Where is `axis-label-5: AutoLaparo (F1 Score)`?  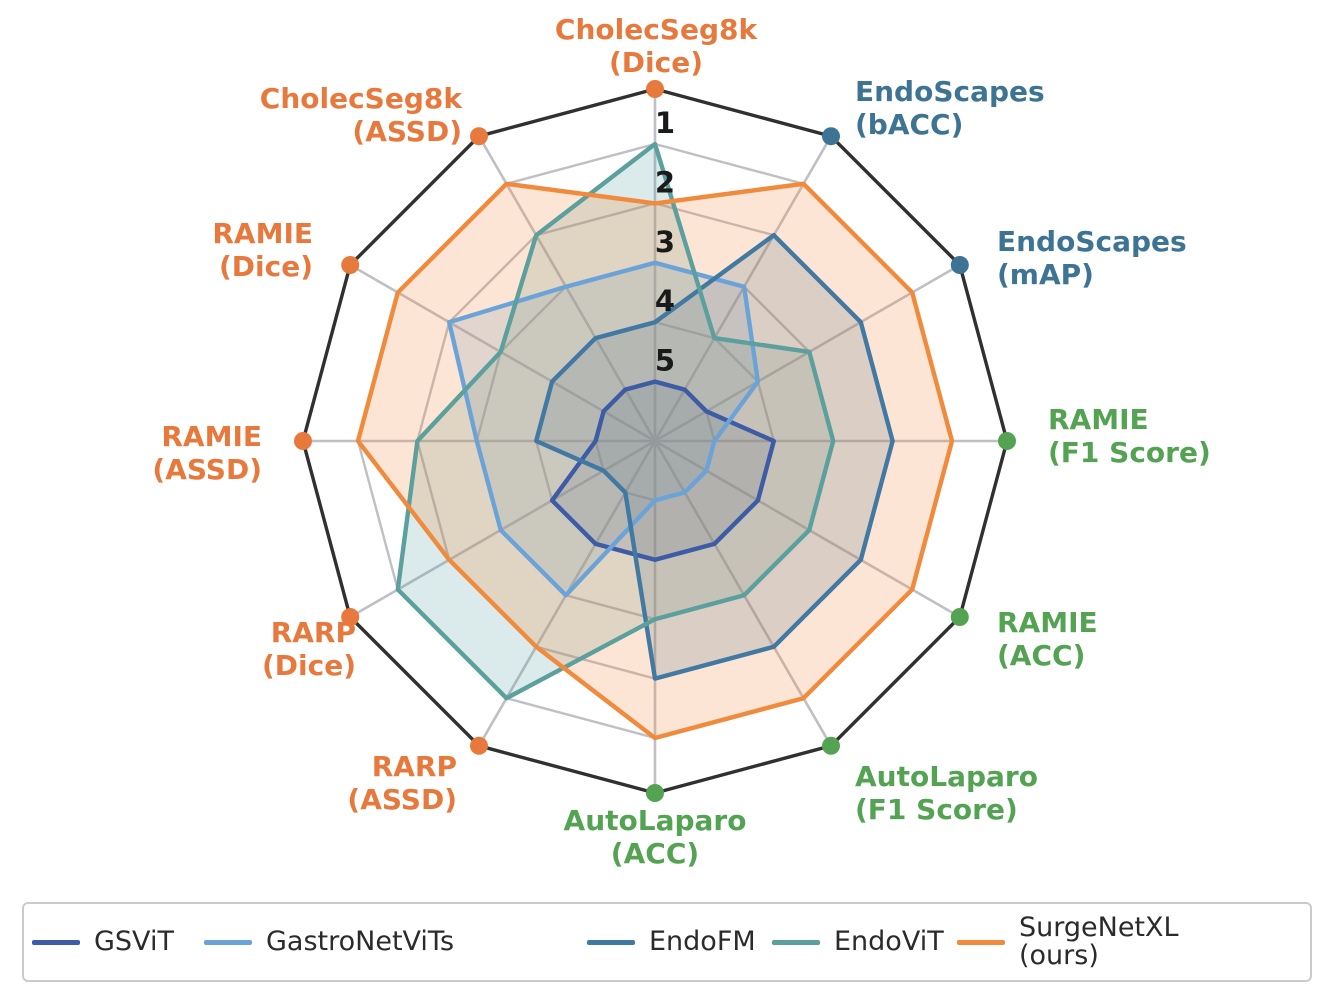
axis-label-5: AutoLaparo (F1 Score) is located at coordinates (946, 792).